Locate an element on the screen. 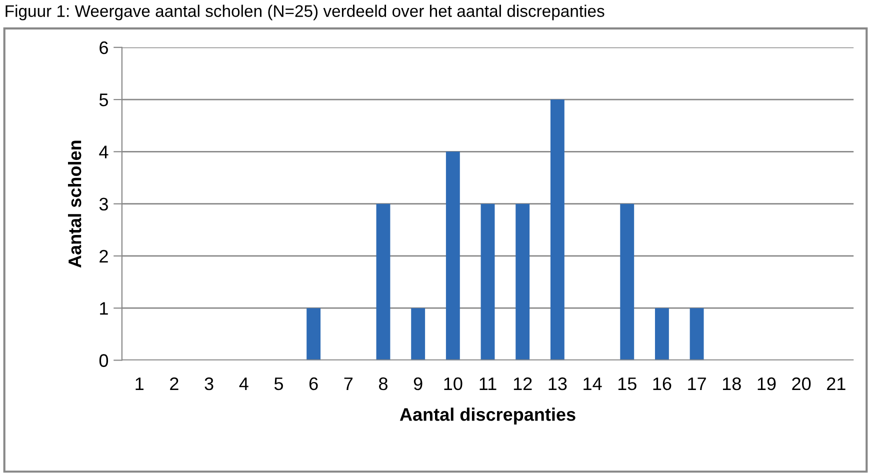 The height and width of the screenshot is (474, 871). y-tick-label: 4 is located at coordinates (103, 152).